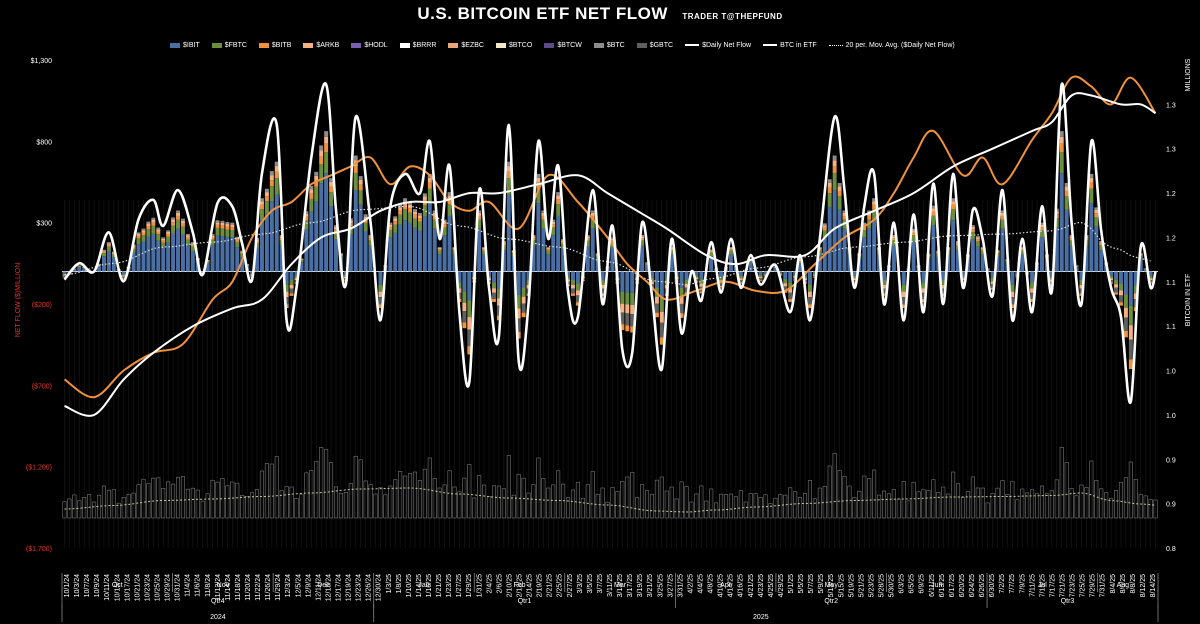 The height and width of the screenshot is (624, 1200). I want to click on x-tick-label: 5/9/25, so click(821, 584).